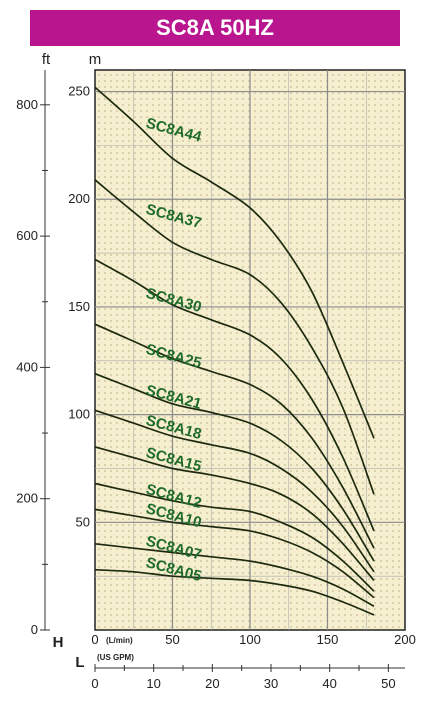  What do you see at coordinates (172, 639) in the screenshot?
I see `lmin-tick-label: 50` at bounding box center [172, 639].